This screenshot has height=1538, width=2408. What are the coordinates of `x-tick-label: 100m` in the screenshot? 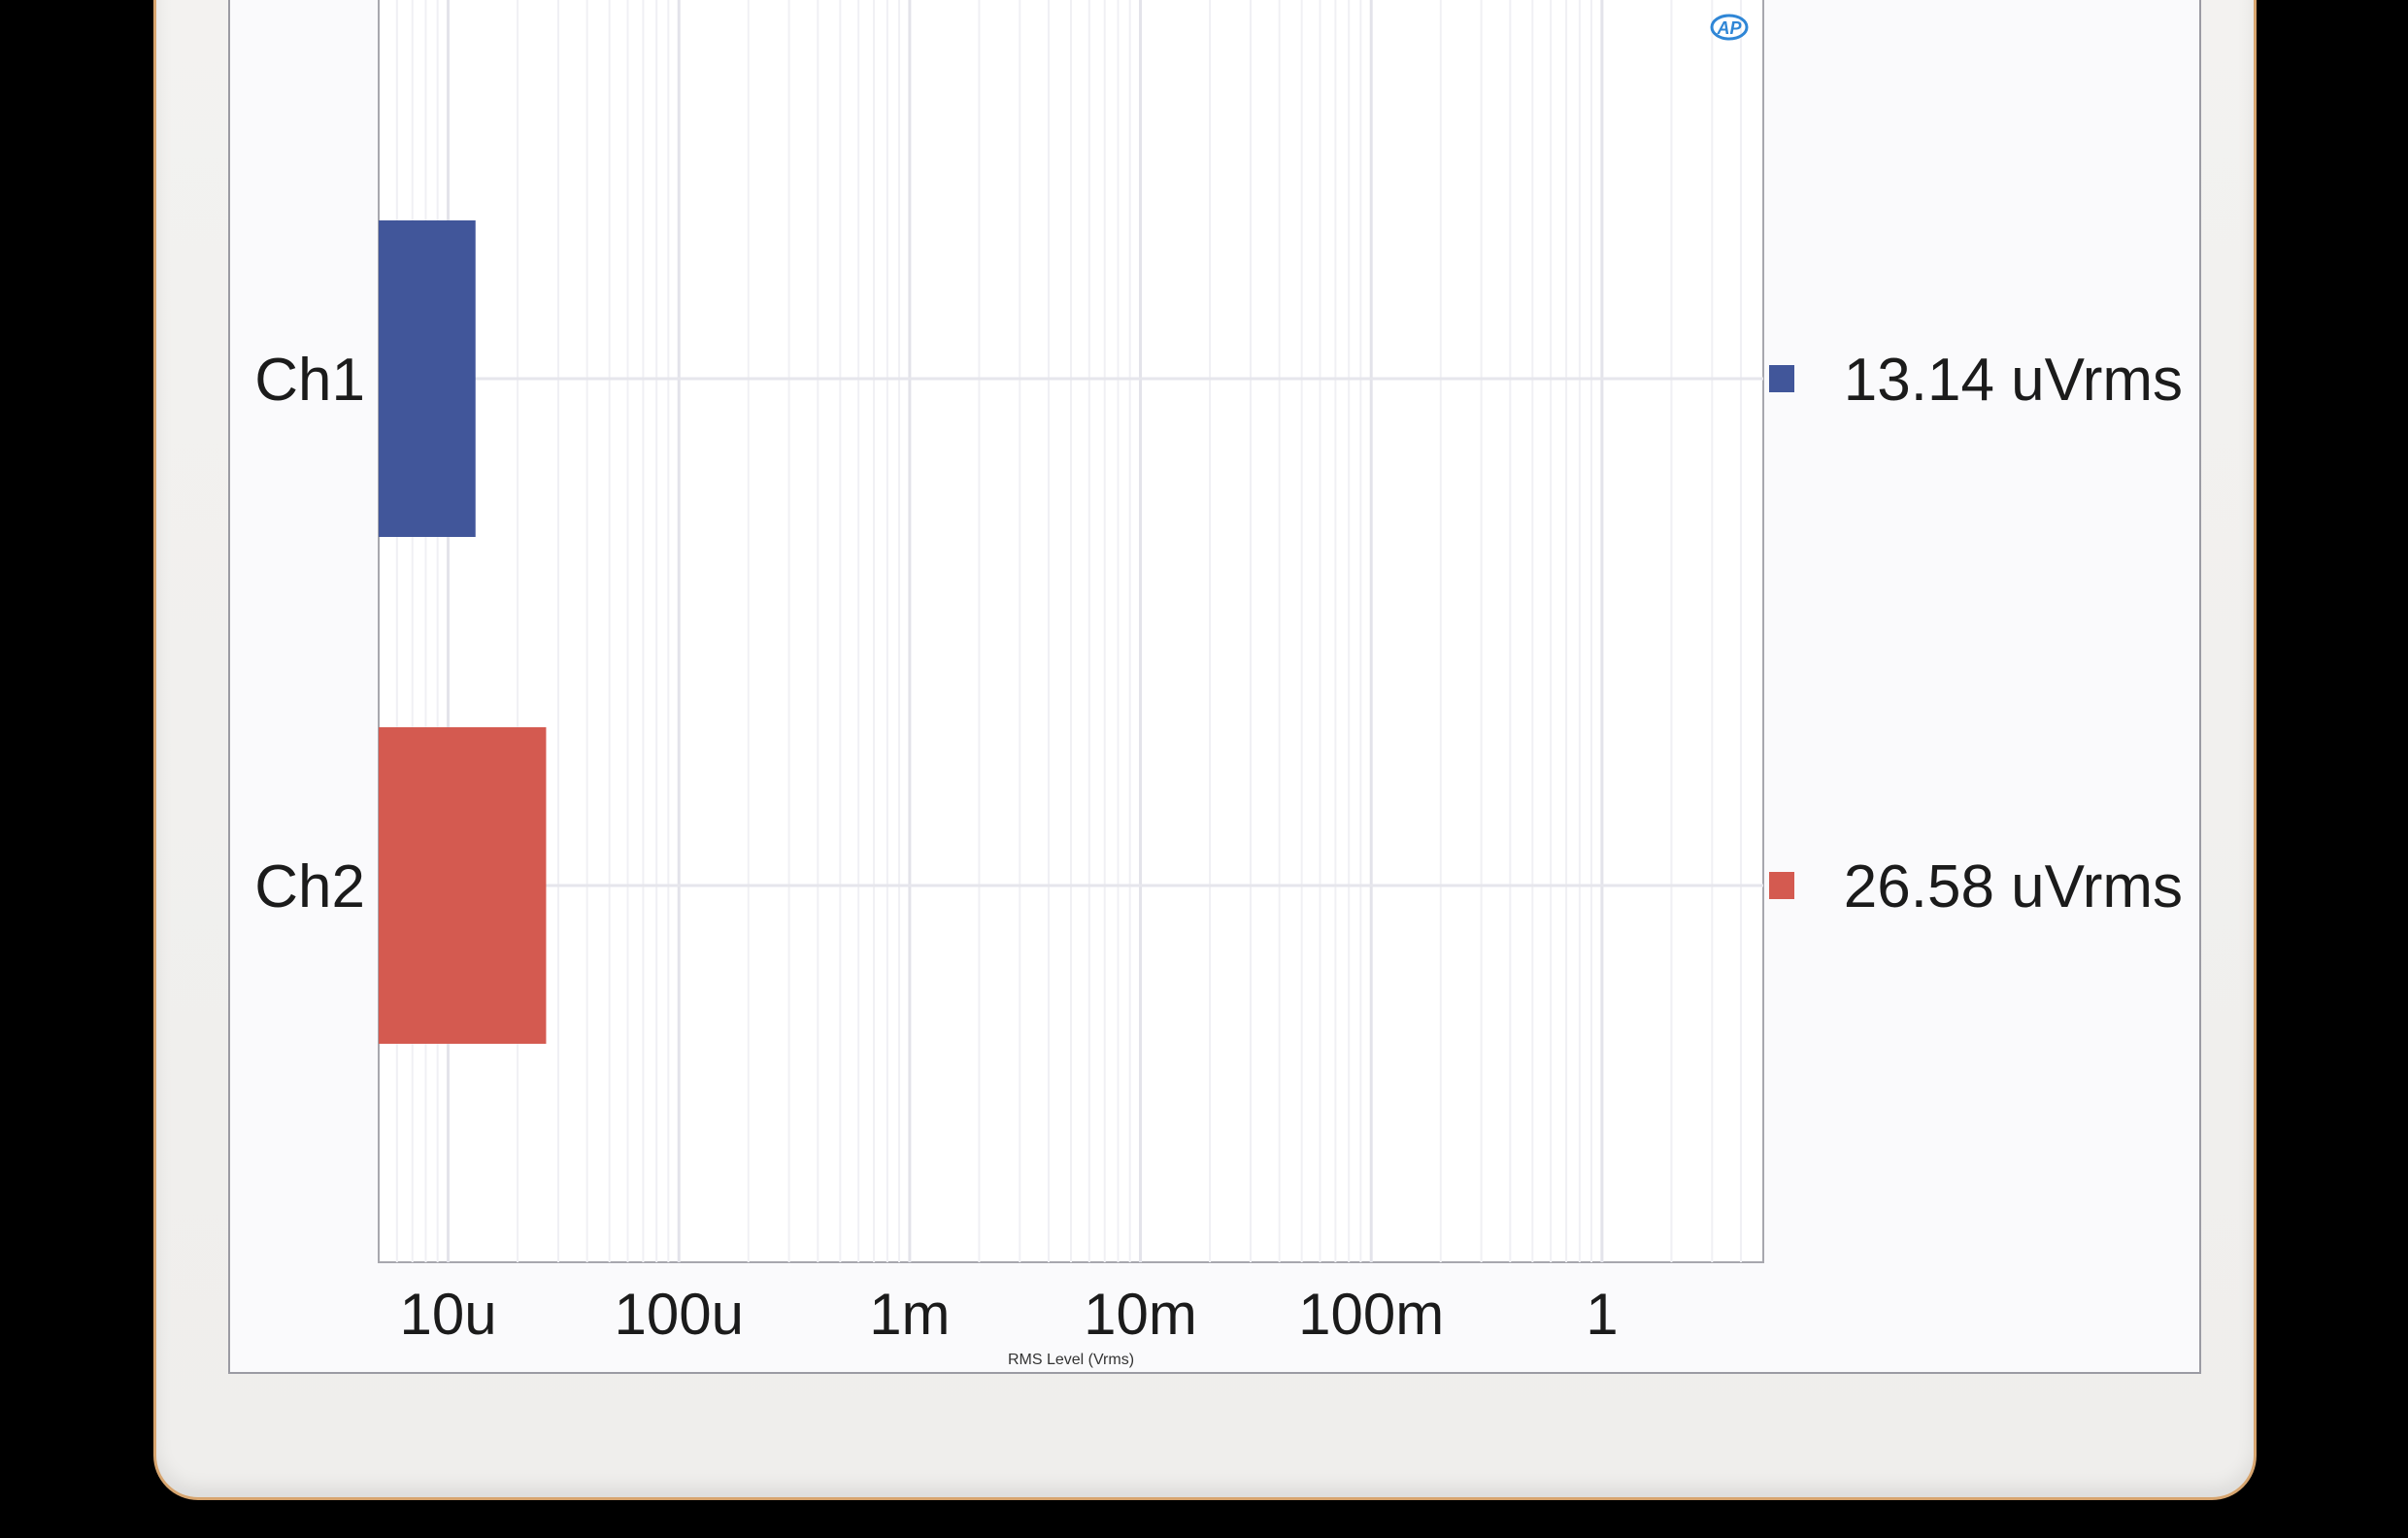 It's located at (1371, 1314).